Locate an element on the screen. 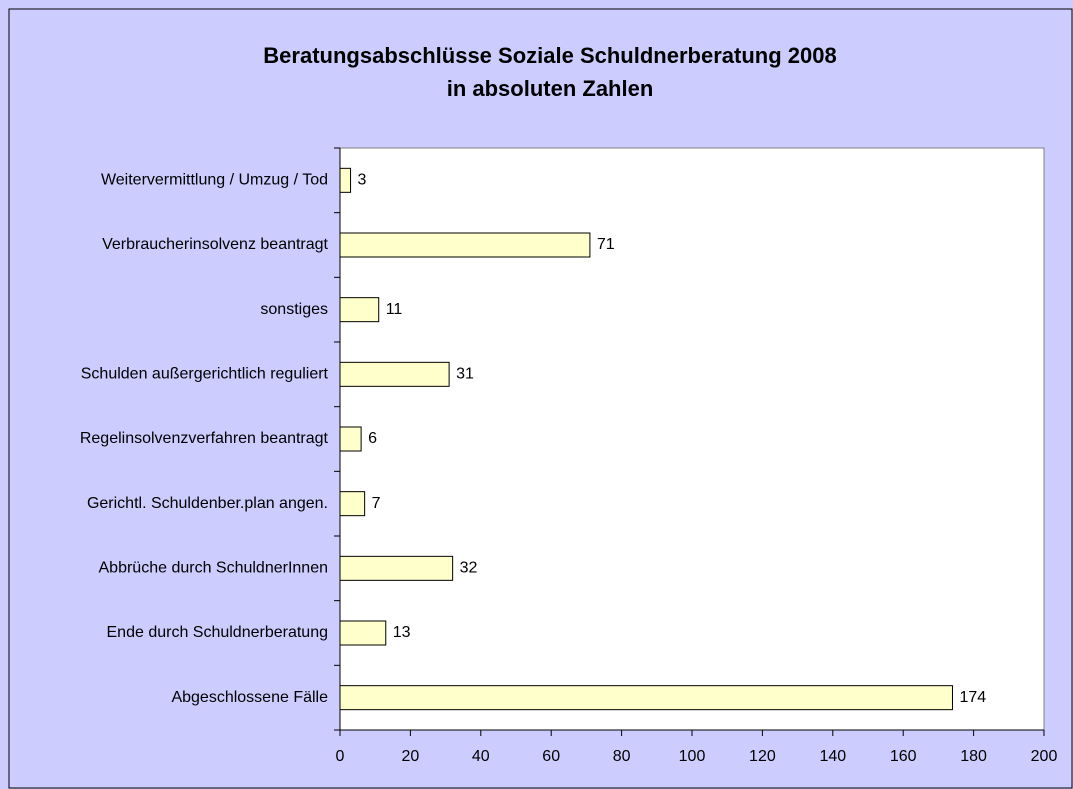 This screenshot has width=1073, height=789. chart-title: in absoluten Zahlen is located at coordinates (550, 88).